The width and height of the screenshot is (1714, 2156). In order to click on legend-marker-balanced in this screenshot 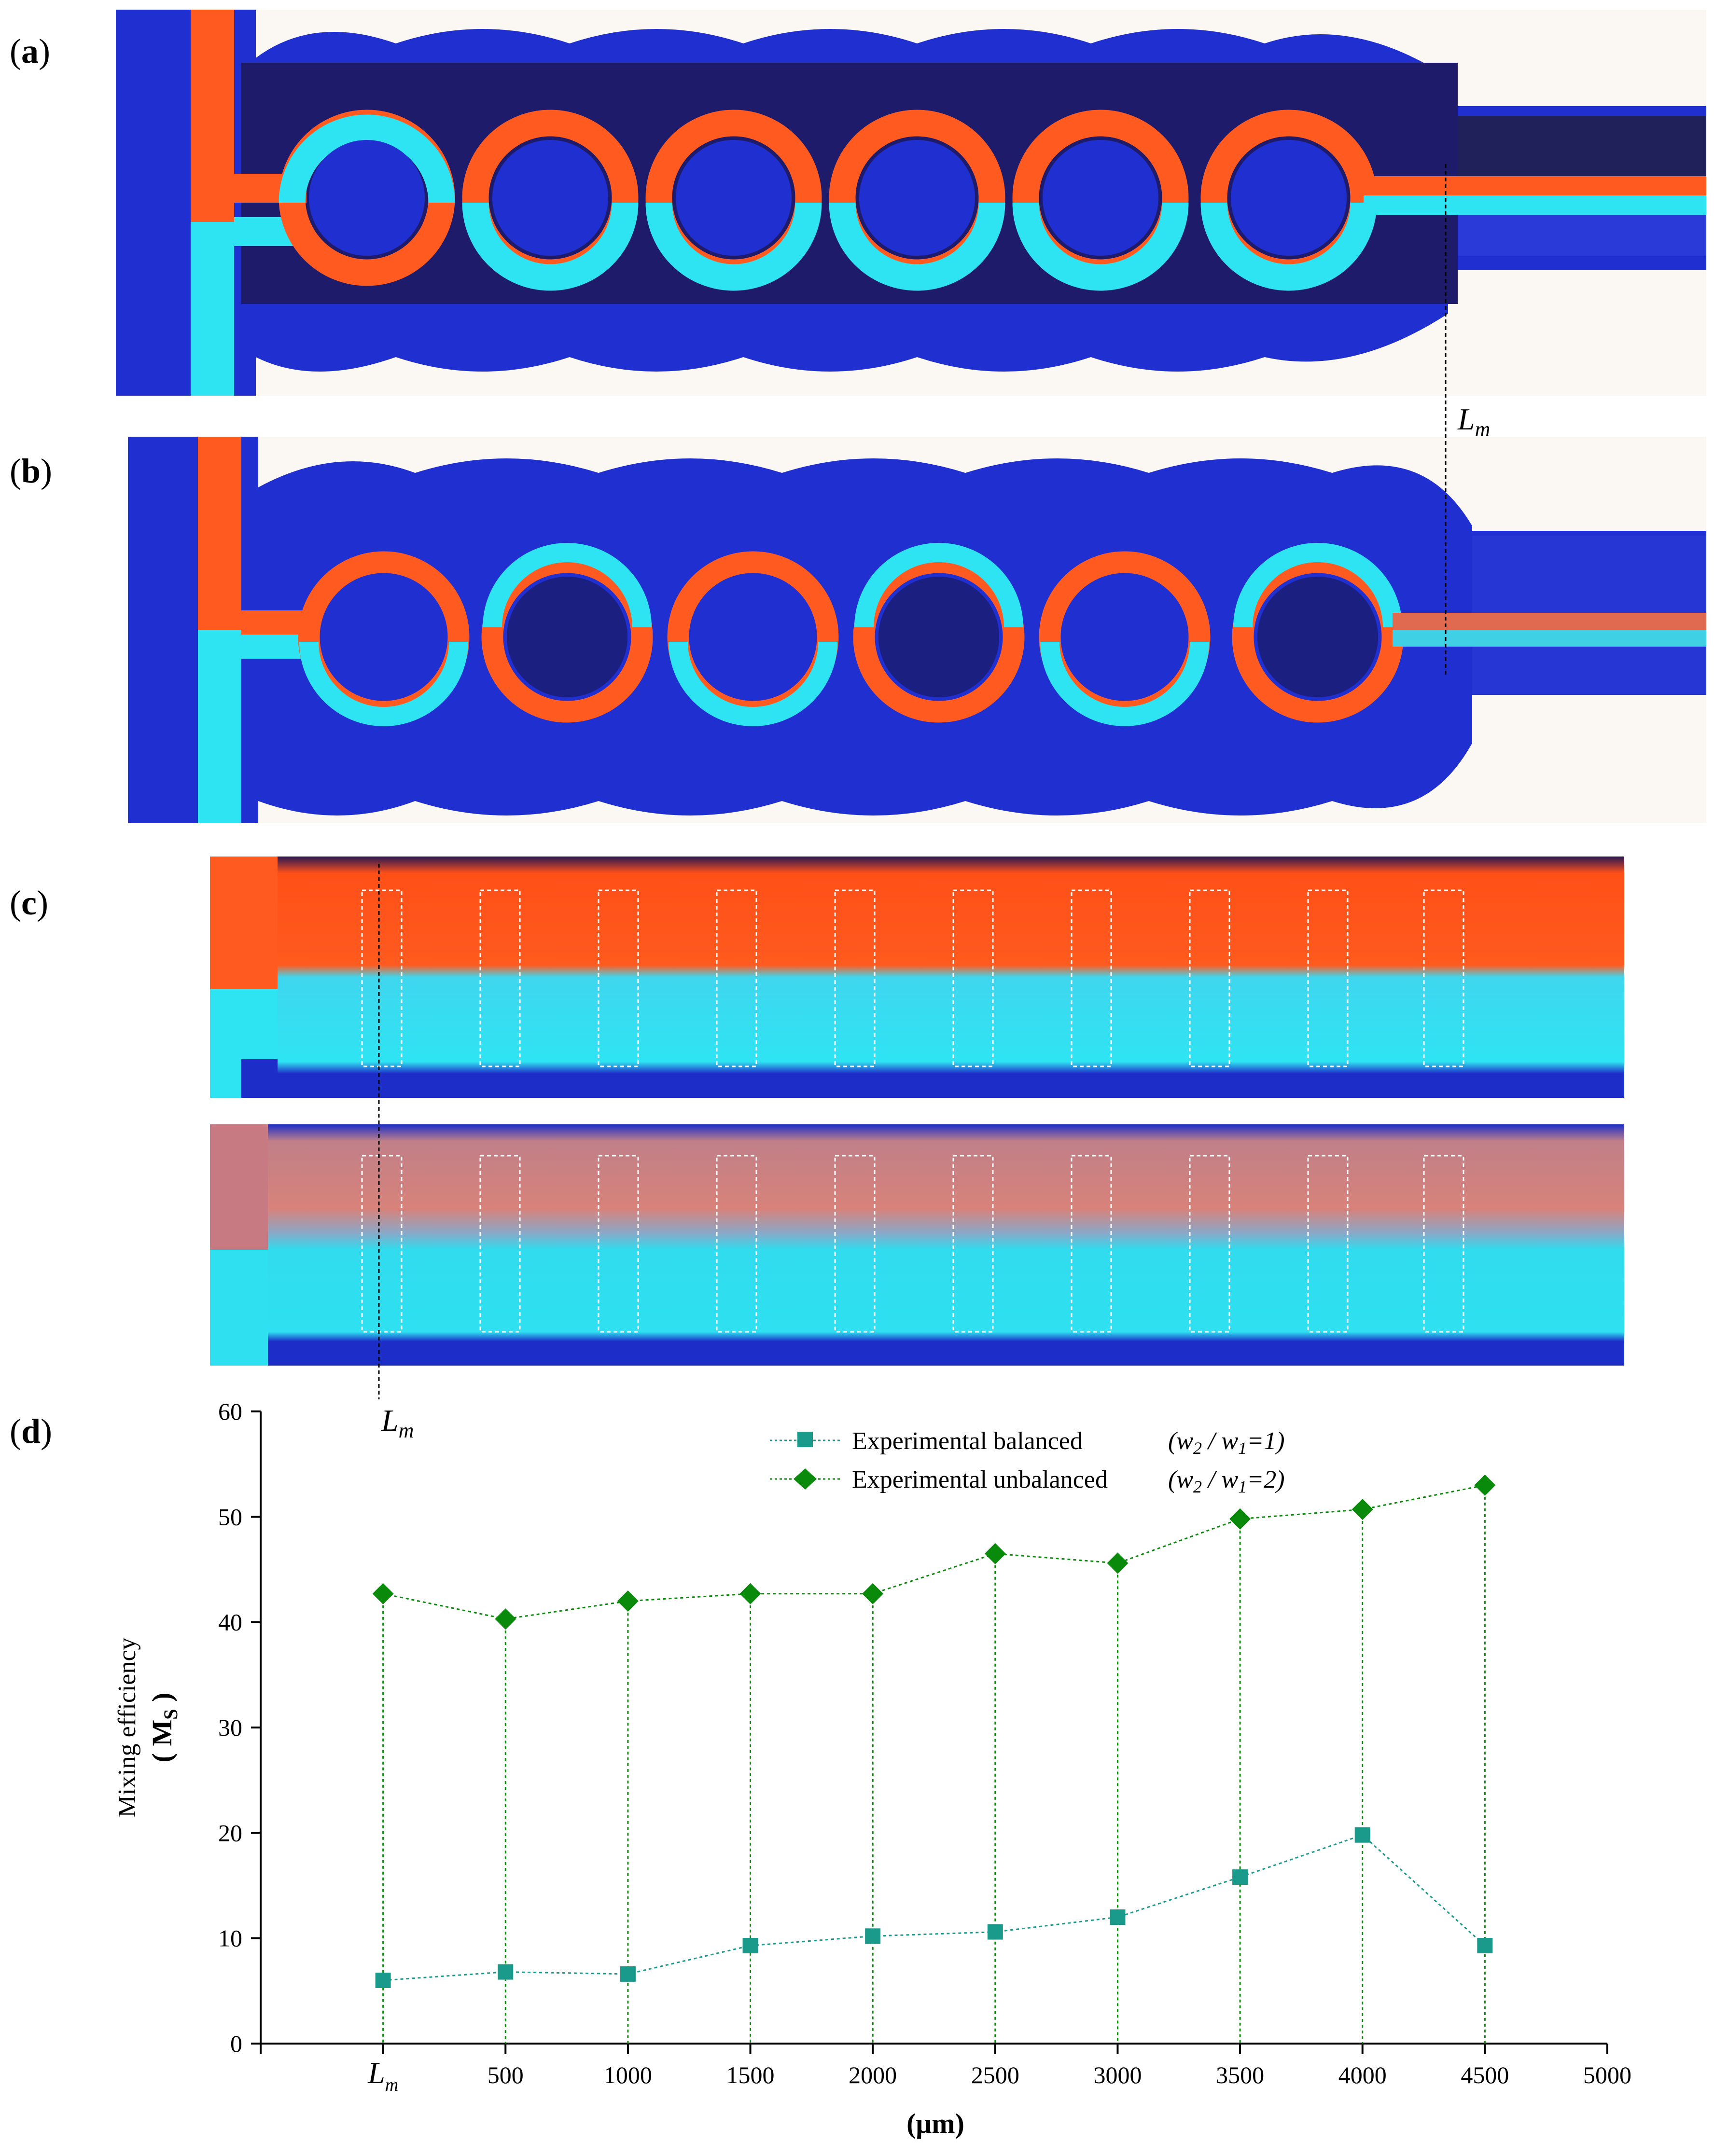, I will do `click(805, 1439)`.